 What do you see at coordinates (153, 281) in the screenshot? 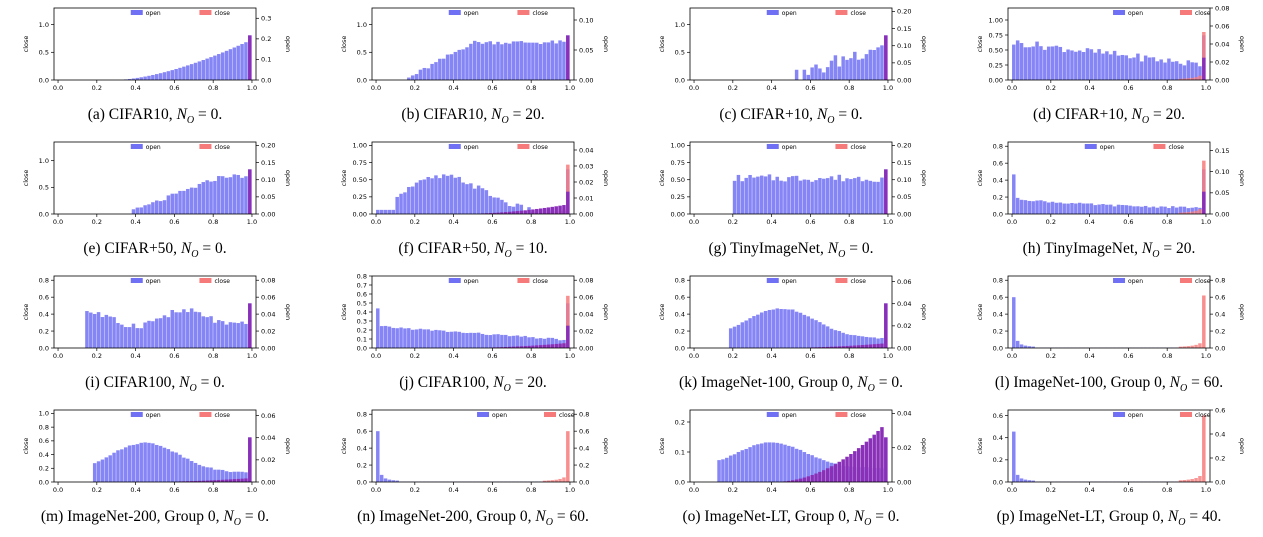
I see `legend-open-label: open` at bounding box center [153, 281].